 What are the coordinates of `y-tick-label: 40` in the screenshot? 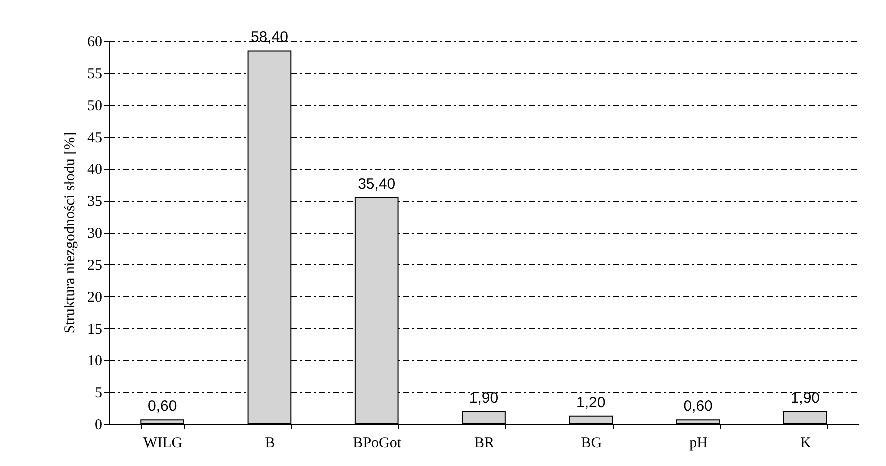 It's located at (95, 170).